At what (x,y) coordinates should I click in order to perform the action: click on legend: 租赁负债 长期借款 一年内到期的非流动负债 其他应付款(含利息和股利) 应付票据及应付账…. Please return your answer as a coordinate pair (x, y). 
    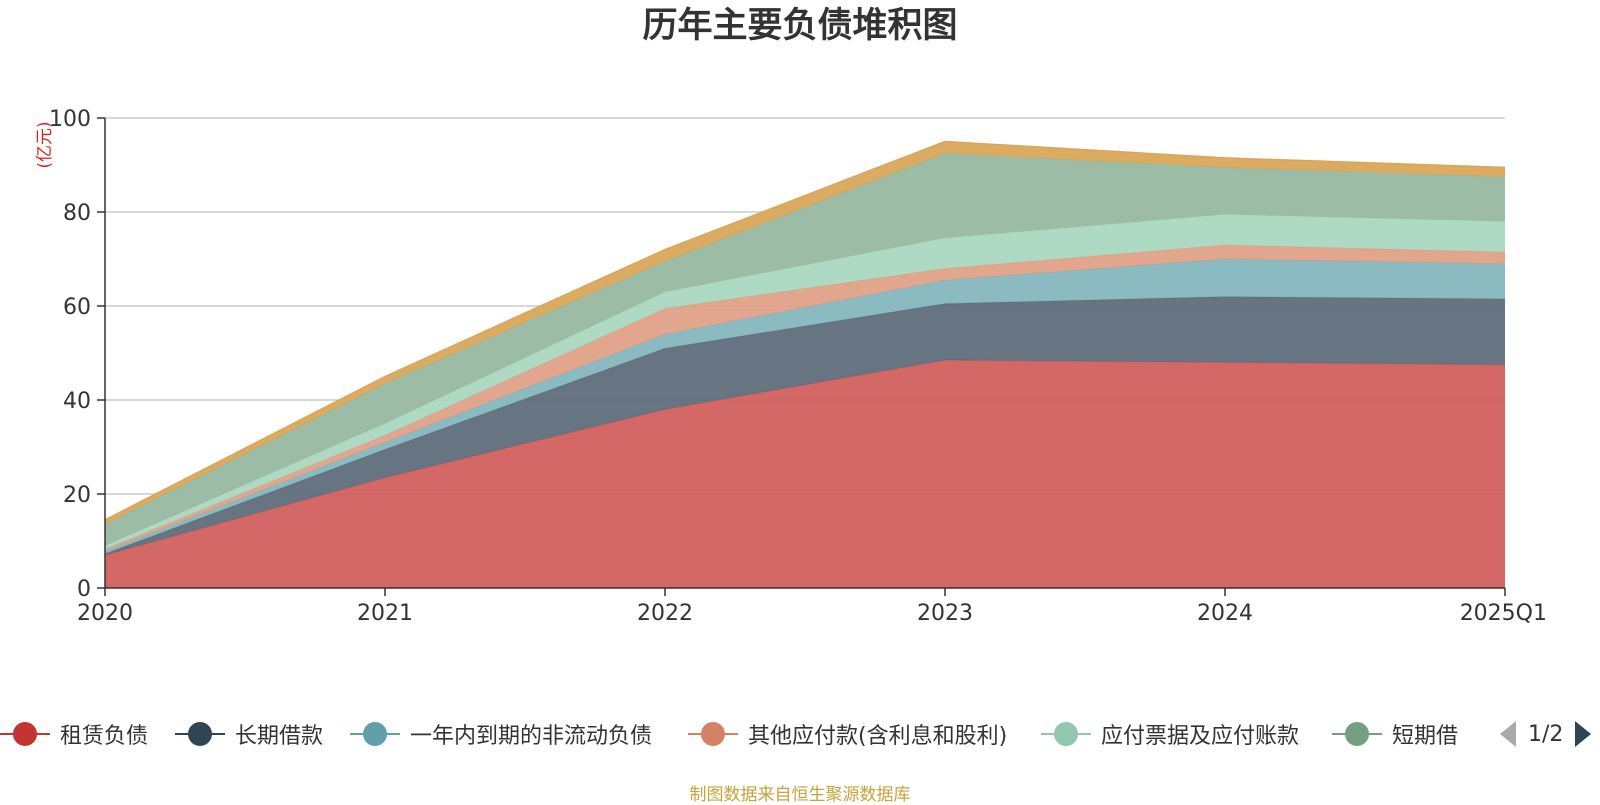
    Looking at the image, I should click on (800, 734).